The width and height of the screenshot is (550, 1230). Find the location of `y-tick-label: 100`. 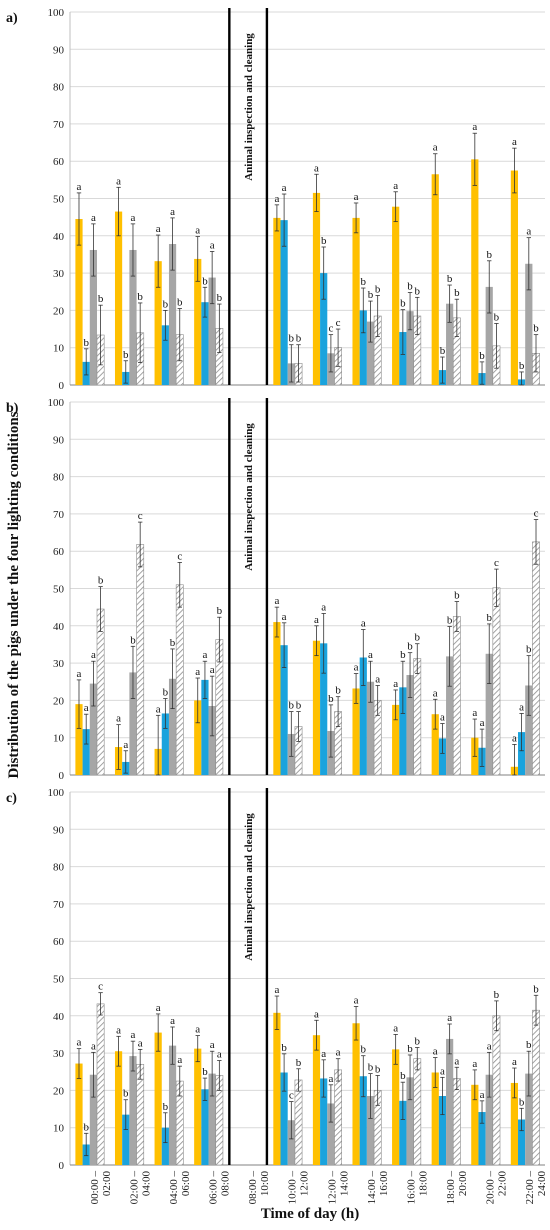

y-tick-label: 100 is located at coordinates (56, 793).